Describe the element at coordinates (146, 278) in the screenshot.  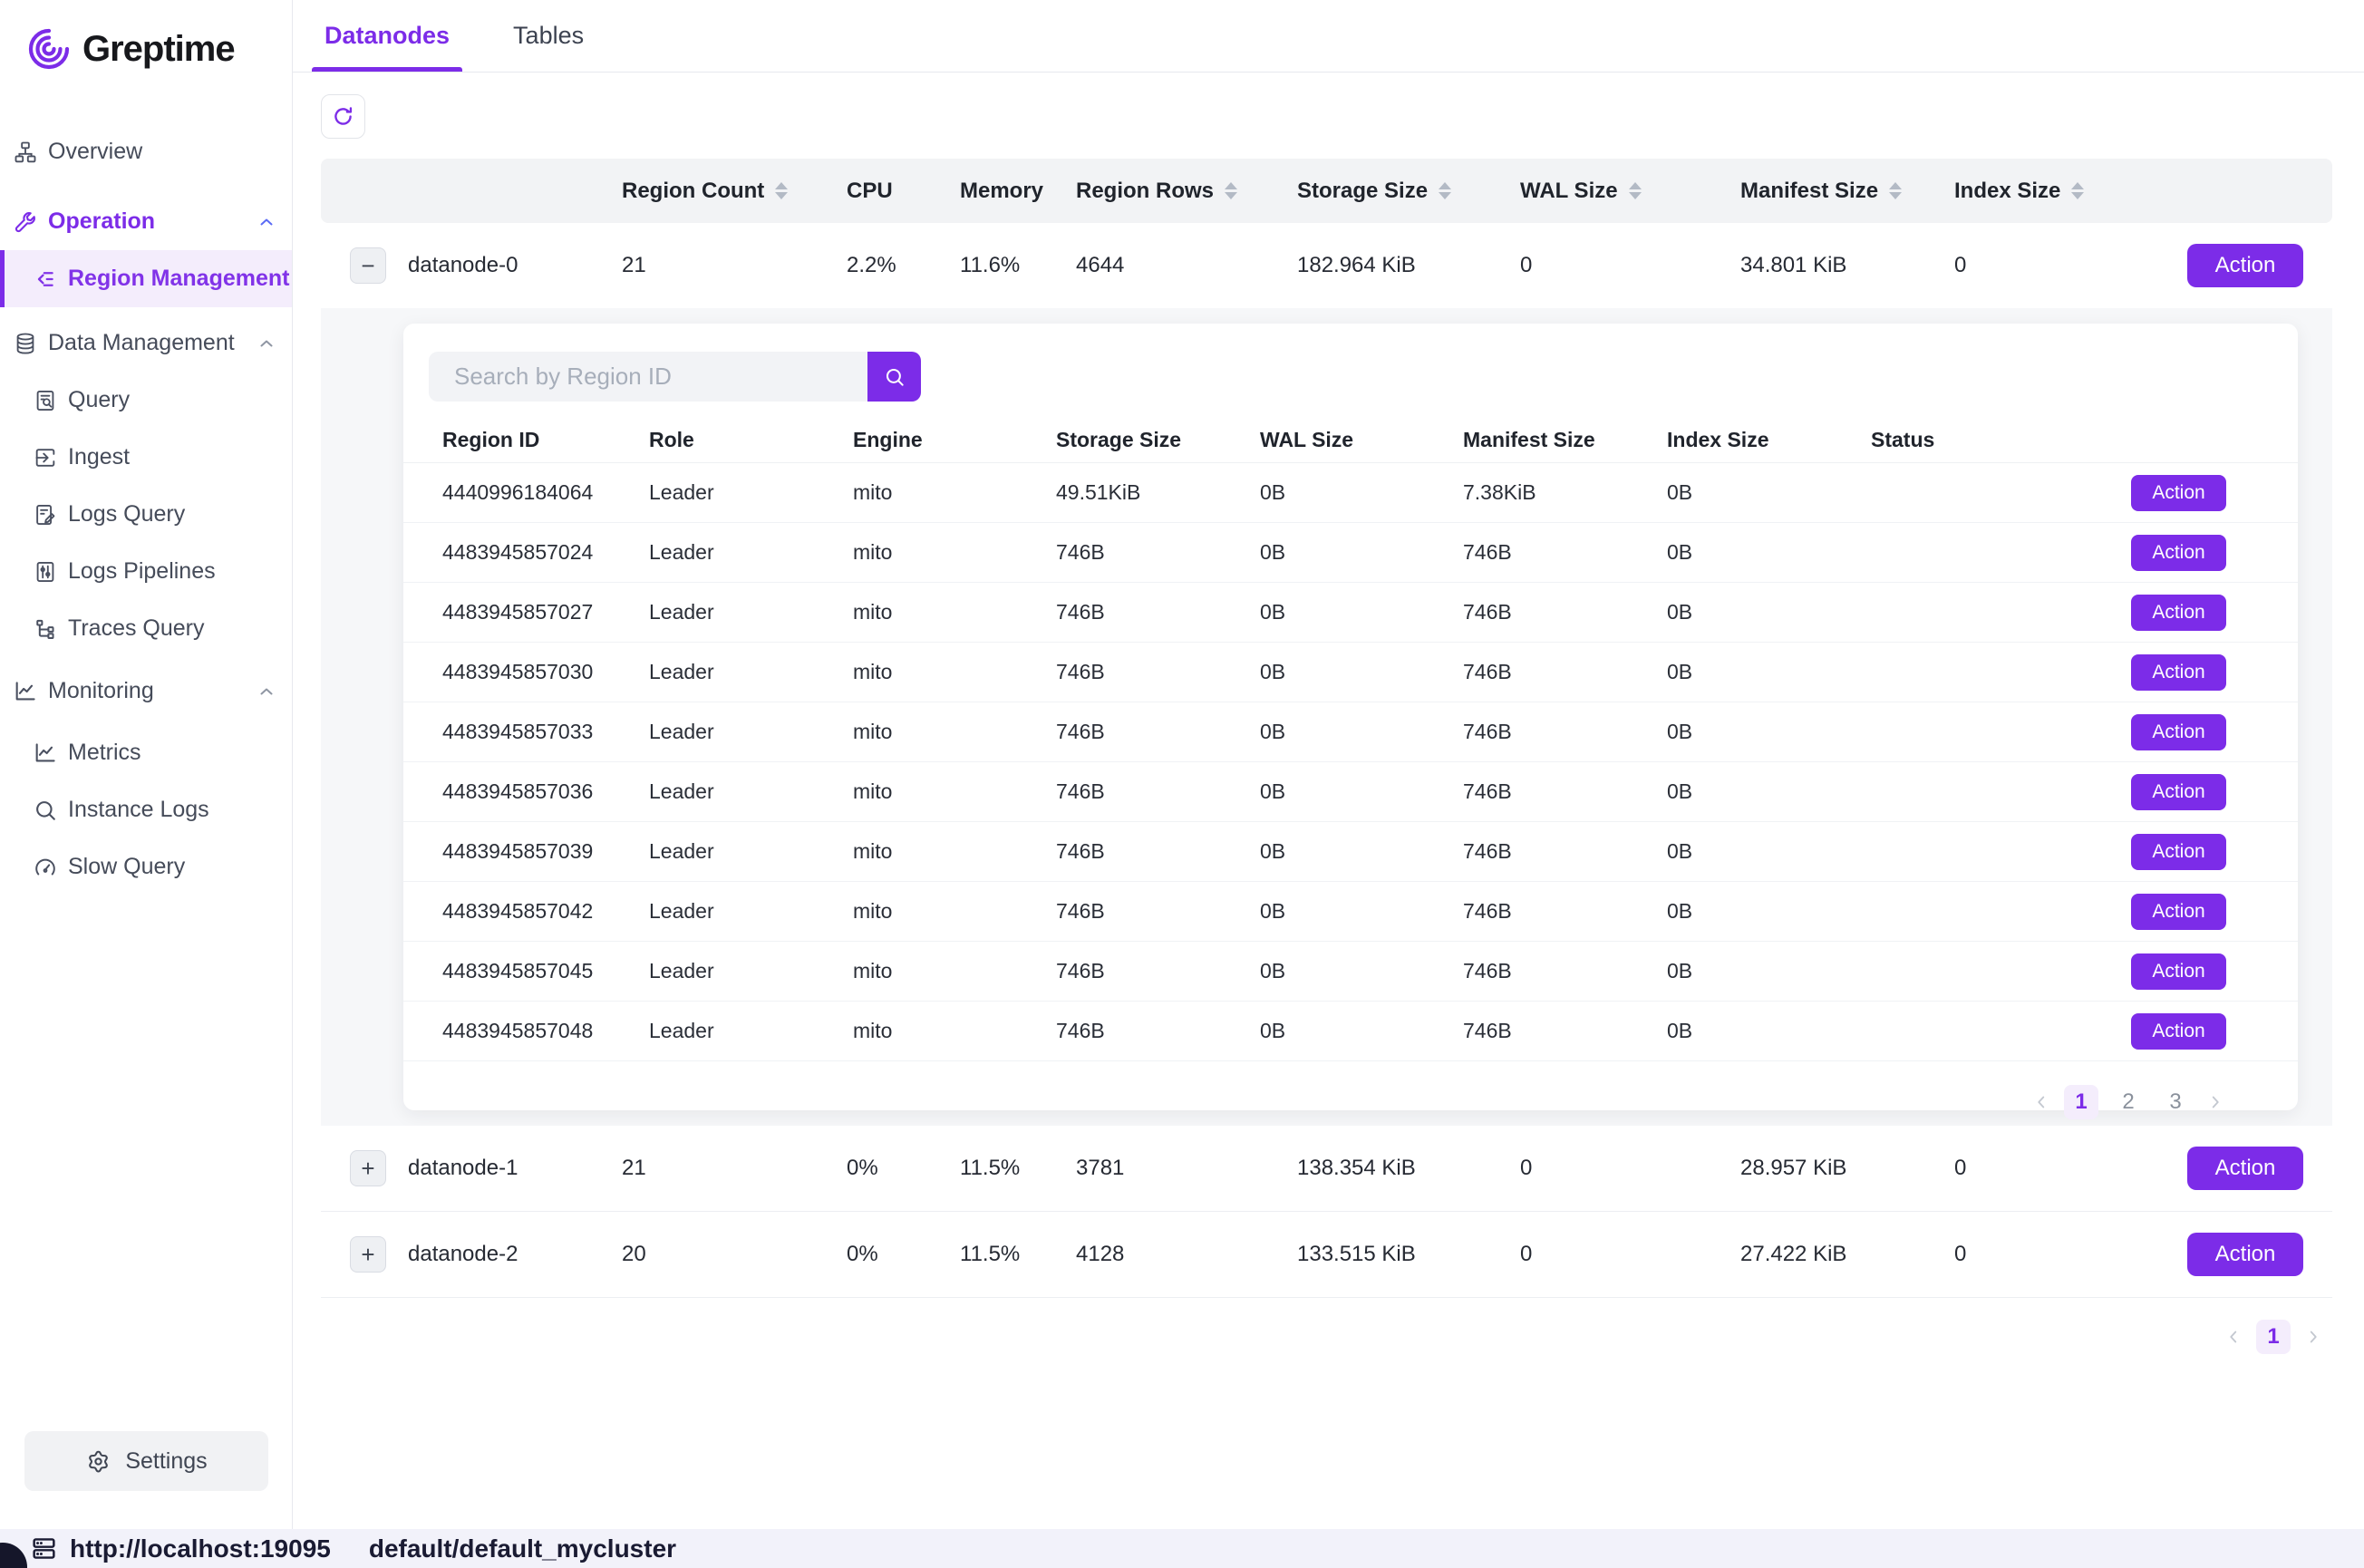
I see `sidebar-item-region-management: Region Management` at that location.